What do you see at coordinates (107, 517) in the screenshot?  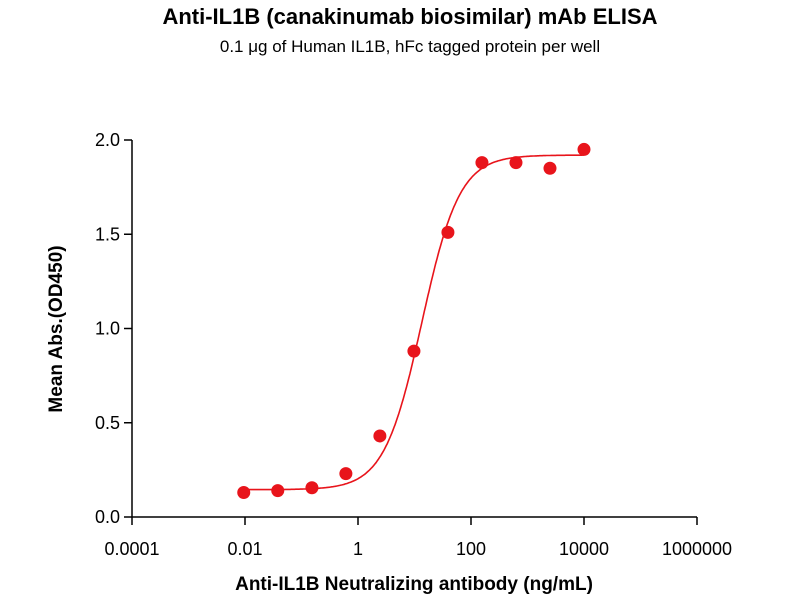 I see `y-tick-label: 0.0` at bounding box center [107, 517].